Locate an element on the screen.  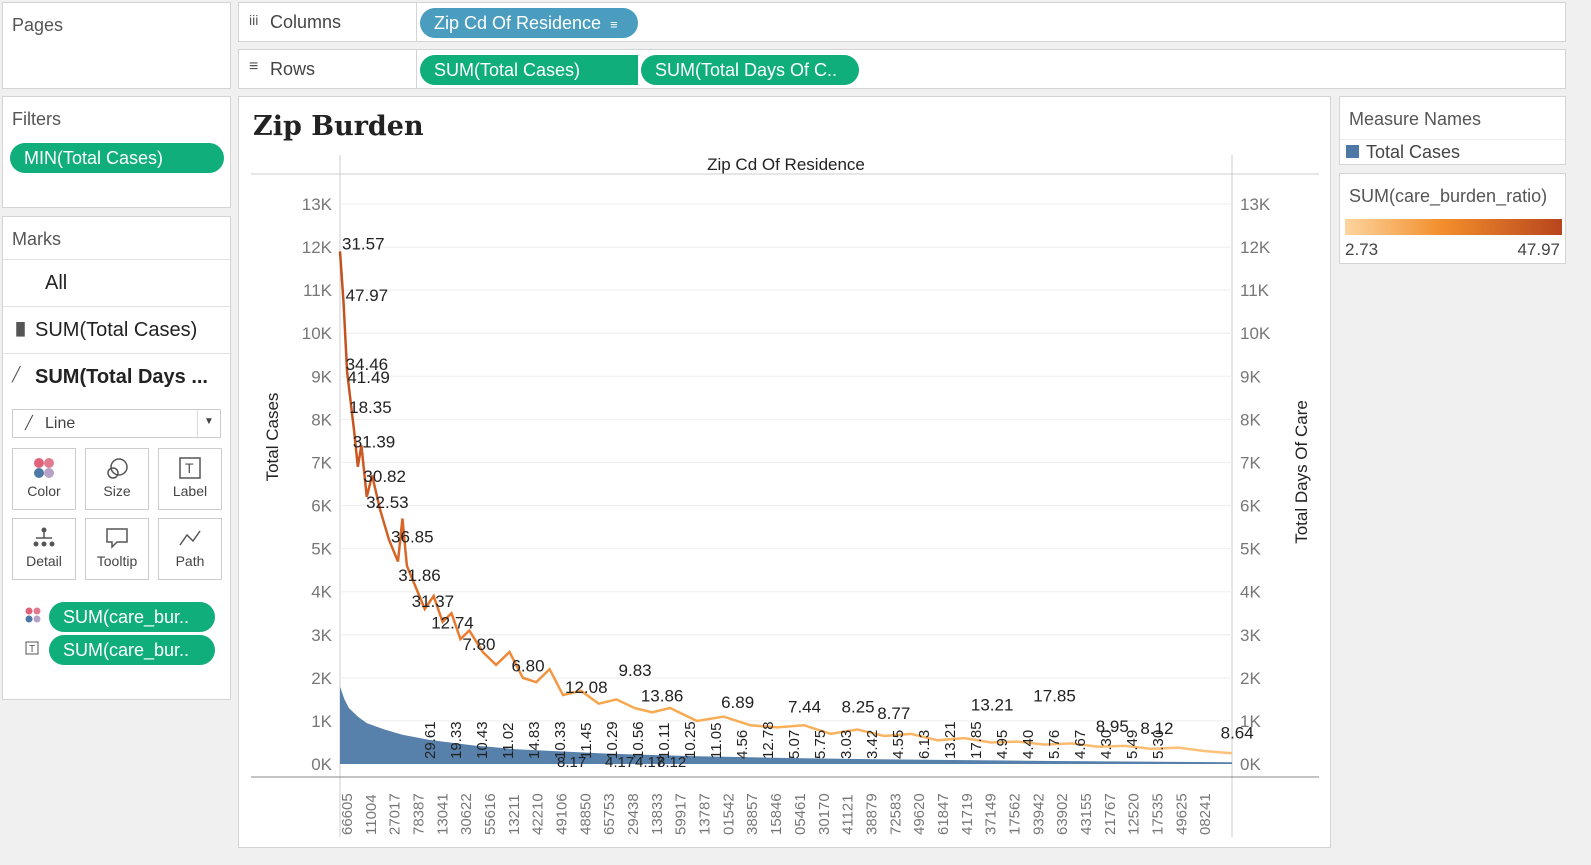
data-label: 31.37 is located at coordinates (433, 601).